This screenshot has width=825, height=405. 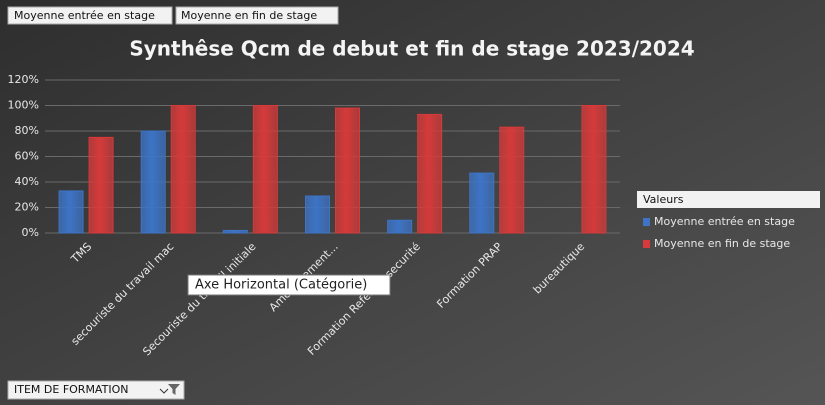 What do you see at coordinates (728, 199) in the screenshot?
I see `legend-title-box` at bounding box center [728, 199].